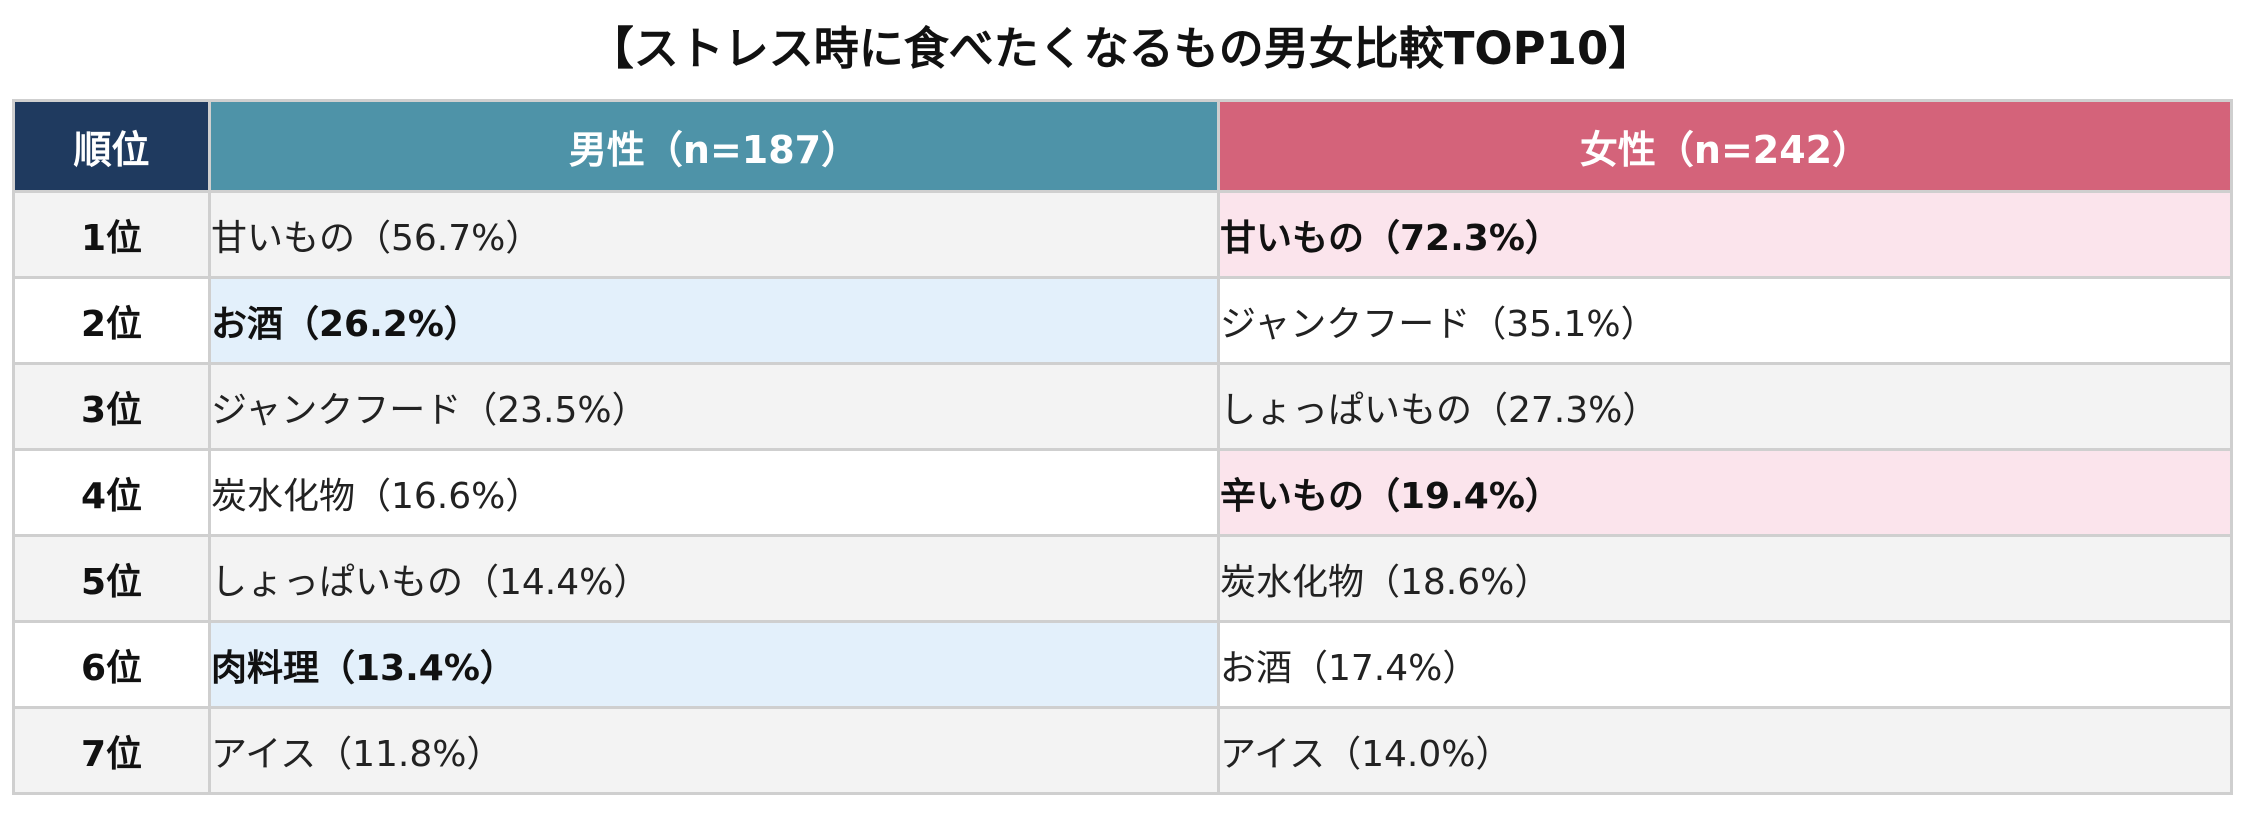  What do you see at coordinates (714, 146) in the screenshot?
I see `male-column-header: 男性（n=187）` at bounding box center [714, 146].